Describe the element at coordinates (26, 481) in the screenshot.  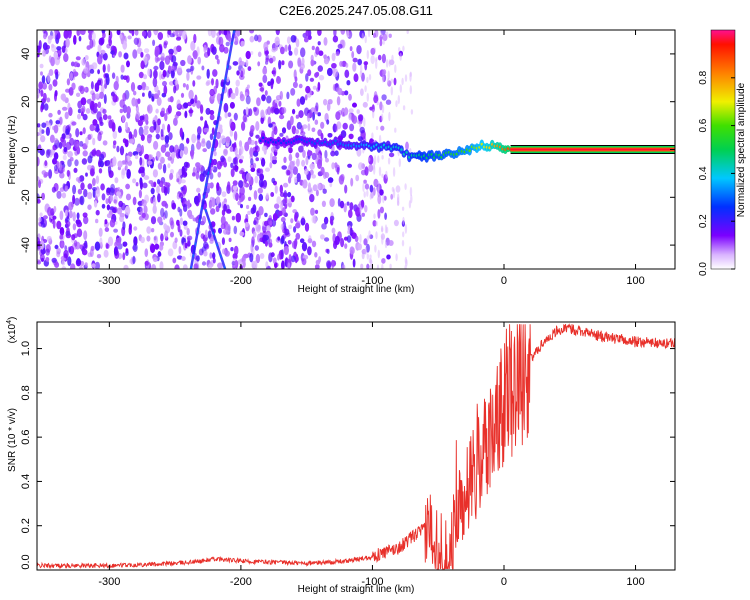
I see `y-tick-label: 0.4` at that location.